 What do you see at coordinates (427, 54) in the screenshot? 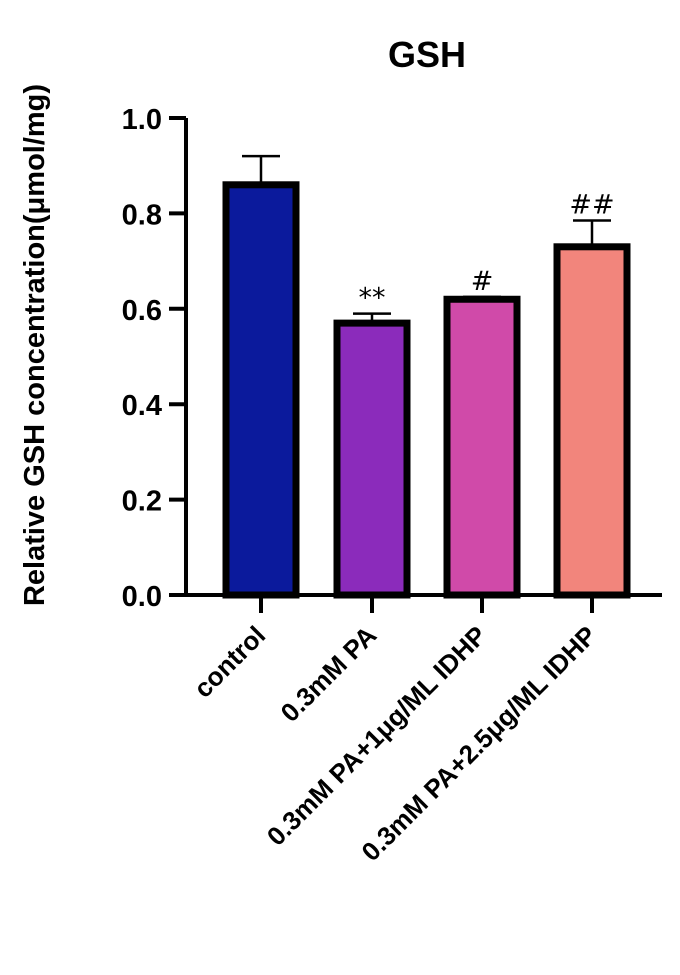
I see `chart-title: GSH` at bounding box center [427, 54].